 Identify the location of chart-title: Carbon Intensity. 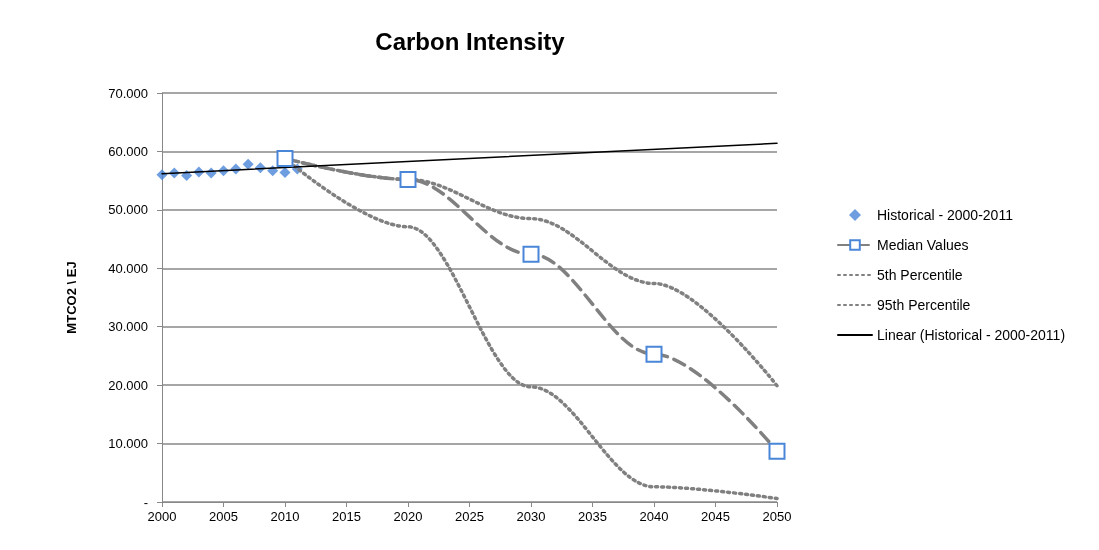
(470, 41).